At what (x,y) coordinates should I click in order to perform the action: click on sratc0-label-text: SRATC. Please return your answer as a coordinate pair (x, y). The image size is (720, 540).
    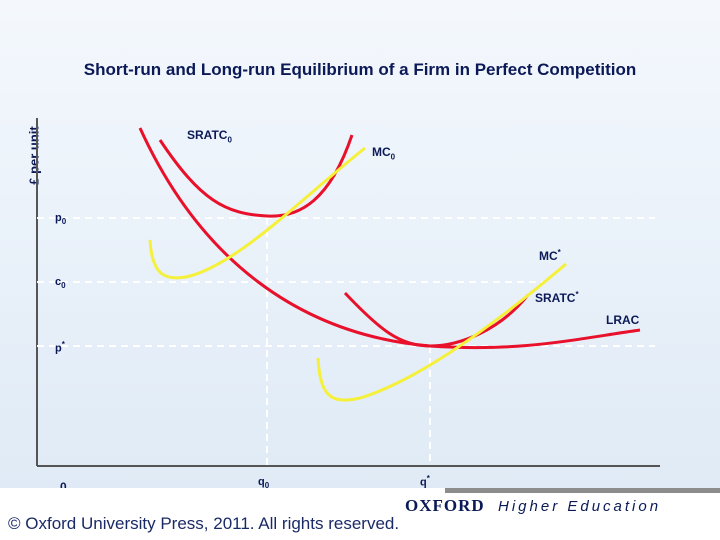
    Looking at the image, I should click on (207, 135).